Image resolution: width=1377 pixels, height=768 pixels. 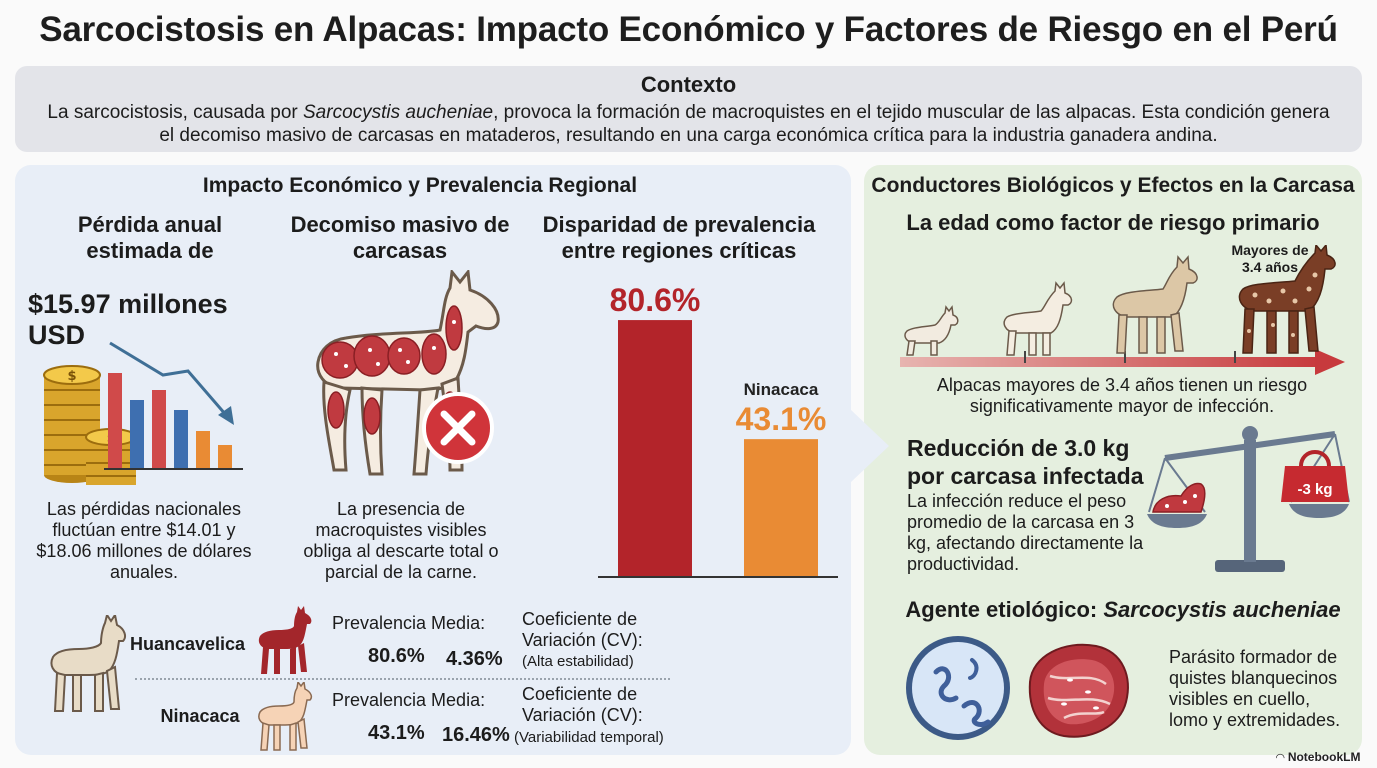 I want to click on comparison-region-1: Huancavelica, so click(x=187, y=644).